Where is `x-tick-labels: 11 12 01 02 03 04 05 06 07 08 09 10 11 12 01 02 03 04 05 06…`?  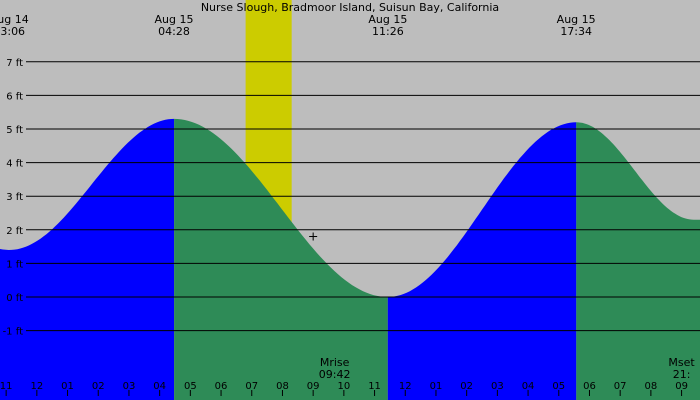 x-tick-labels: 11 12 01 02 03 04 05 06 07 08 09 10 11 12 01 02 03 04 05 06… is located at coordinates (344, 388).